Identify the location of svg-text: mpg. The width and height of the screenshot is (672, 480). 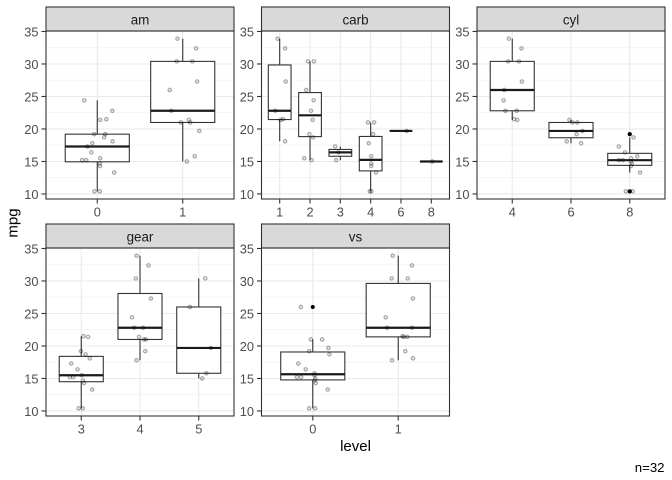
(13, 222).